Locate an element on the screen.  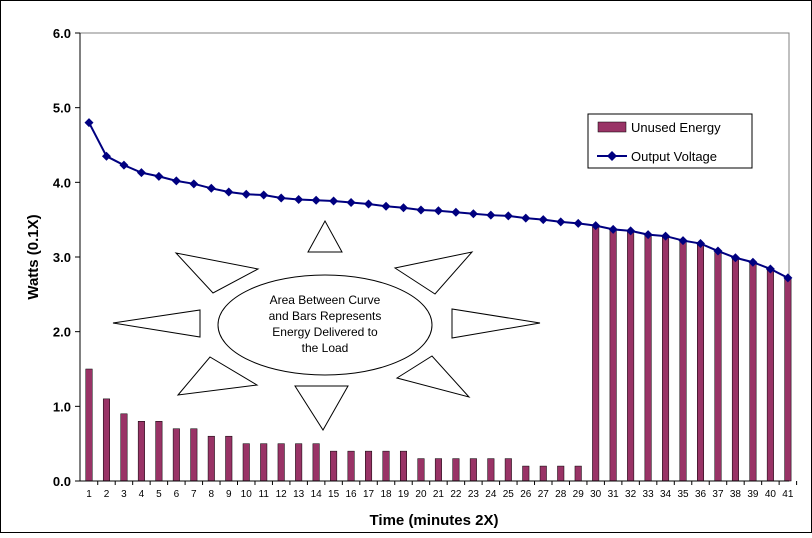
legend: Unused Energy Output Voltage is located at coordinates (670, 141).